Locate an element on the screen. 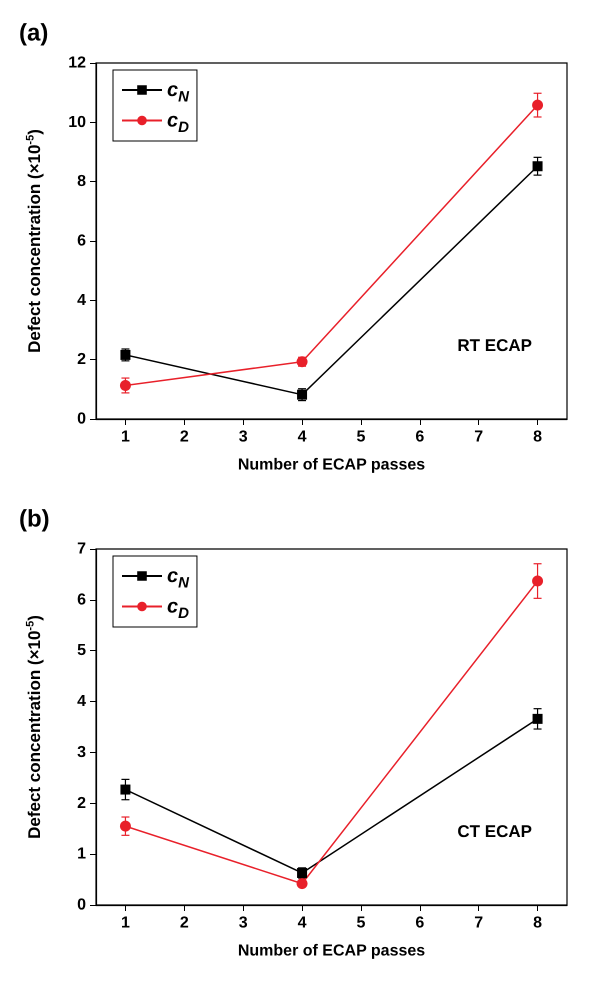 Image resolution: width=600 pixels, height=989 pixels. chart-title: (b) is located at coordinates (34, 519).